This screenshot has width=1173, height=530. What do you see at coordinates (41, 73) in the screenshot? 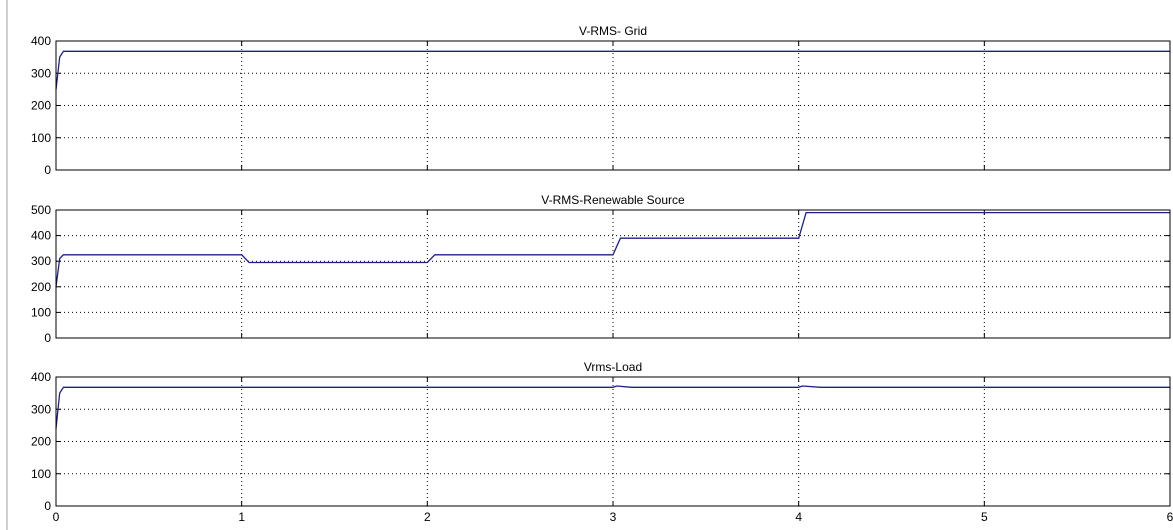
I see `y-tick-label-1-3: 300` at bounding box center [41, 73].